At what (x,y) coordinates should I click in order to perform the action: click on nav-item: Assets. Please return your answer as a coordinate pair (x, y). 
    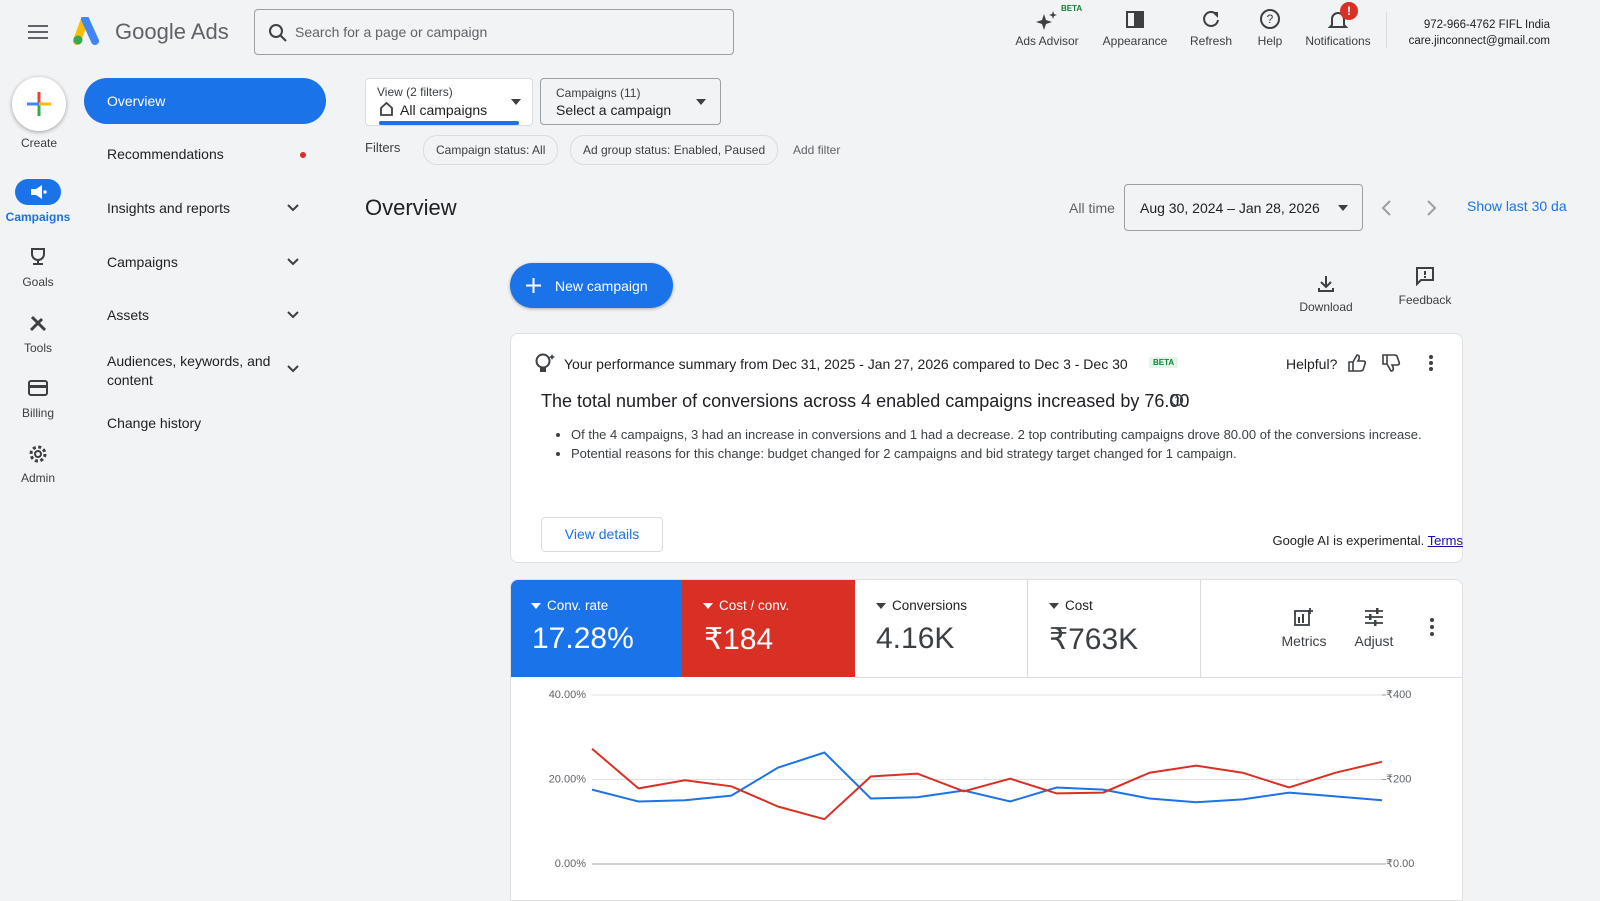
    Looking at the image, I should click on (128, 315).